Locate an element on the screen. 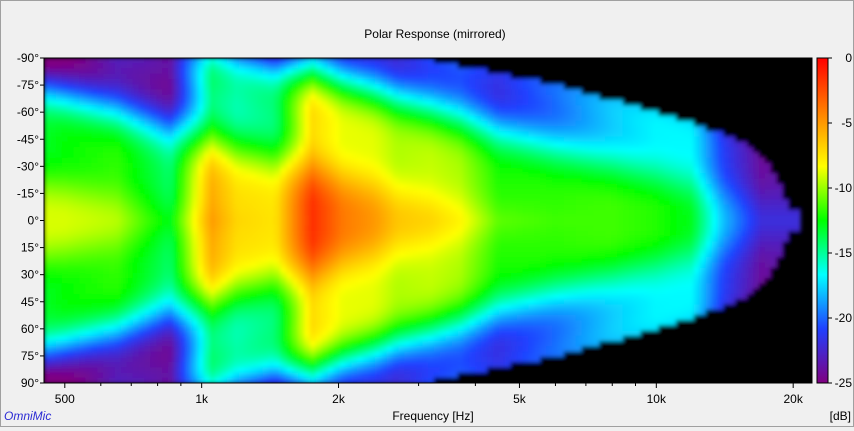  colorbar-tick-label: -25 is located at coordinates (844, 383).